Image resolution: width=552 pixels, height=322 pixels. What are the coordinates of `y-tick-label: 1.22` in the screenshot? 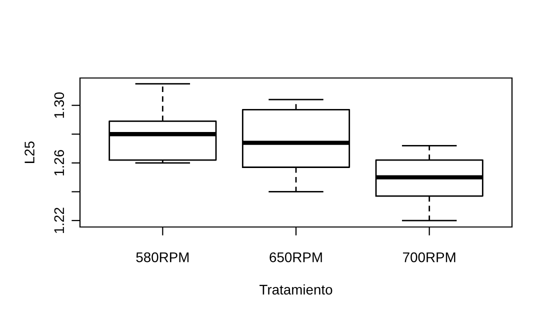 It's located at (59, 220).